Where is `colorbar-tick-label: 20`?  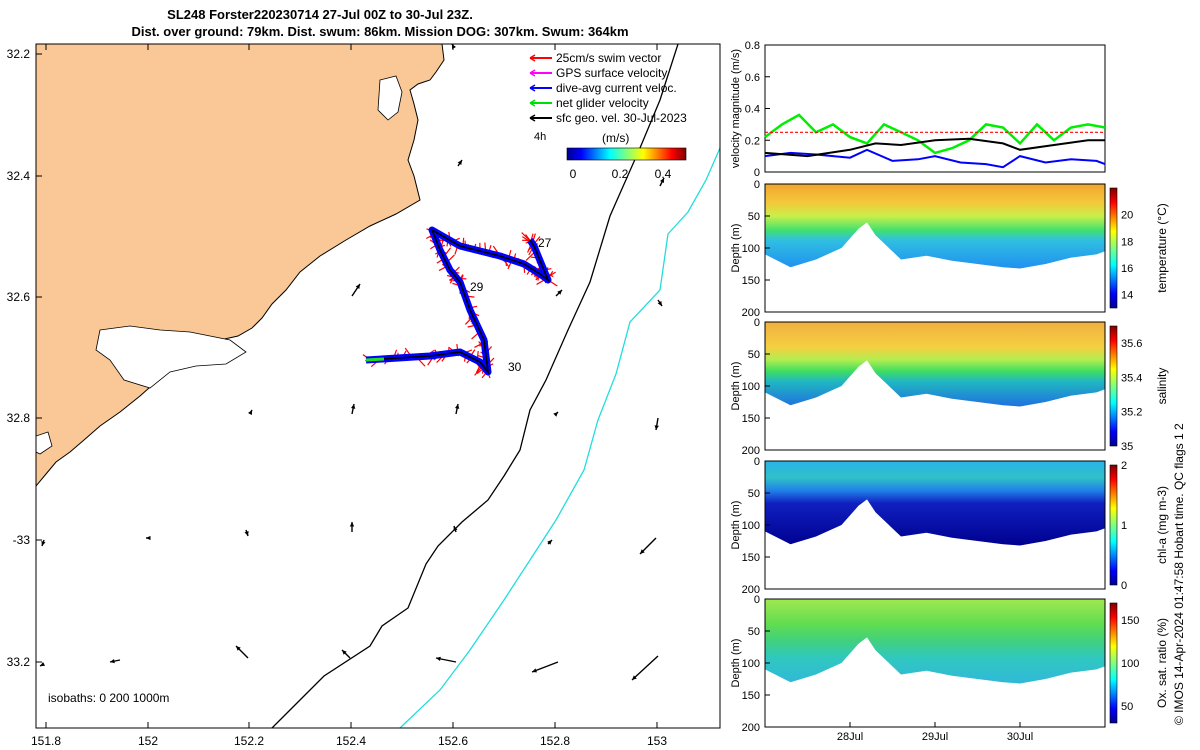
colorbar-tick-label: 20 is located at coordinates (1127, 216).